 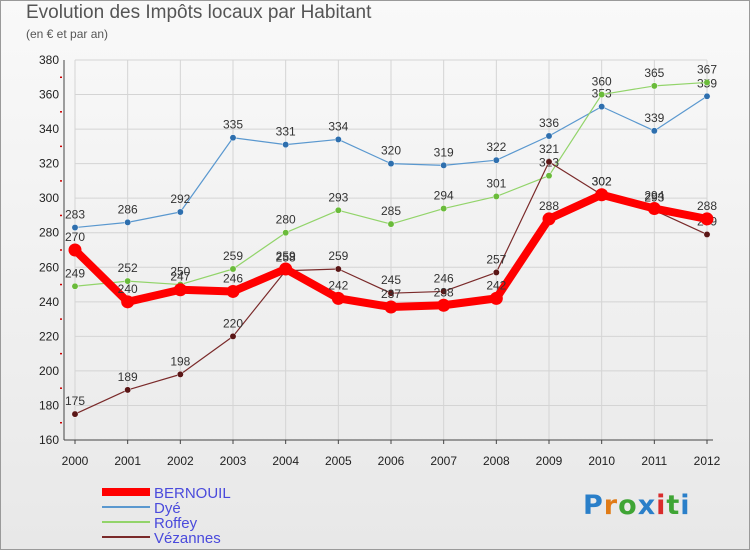 I want to click on logo-letter: r, so click(x=611, y=505).